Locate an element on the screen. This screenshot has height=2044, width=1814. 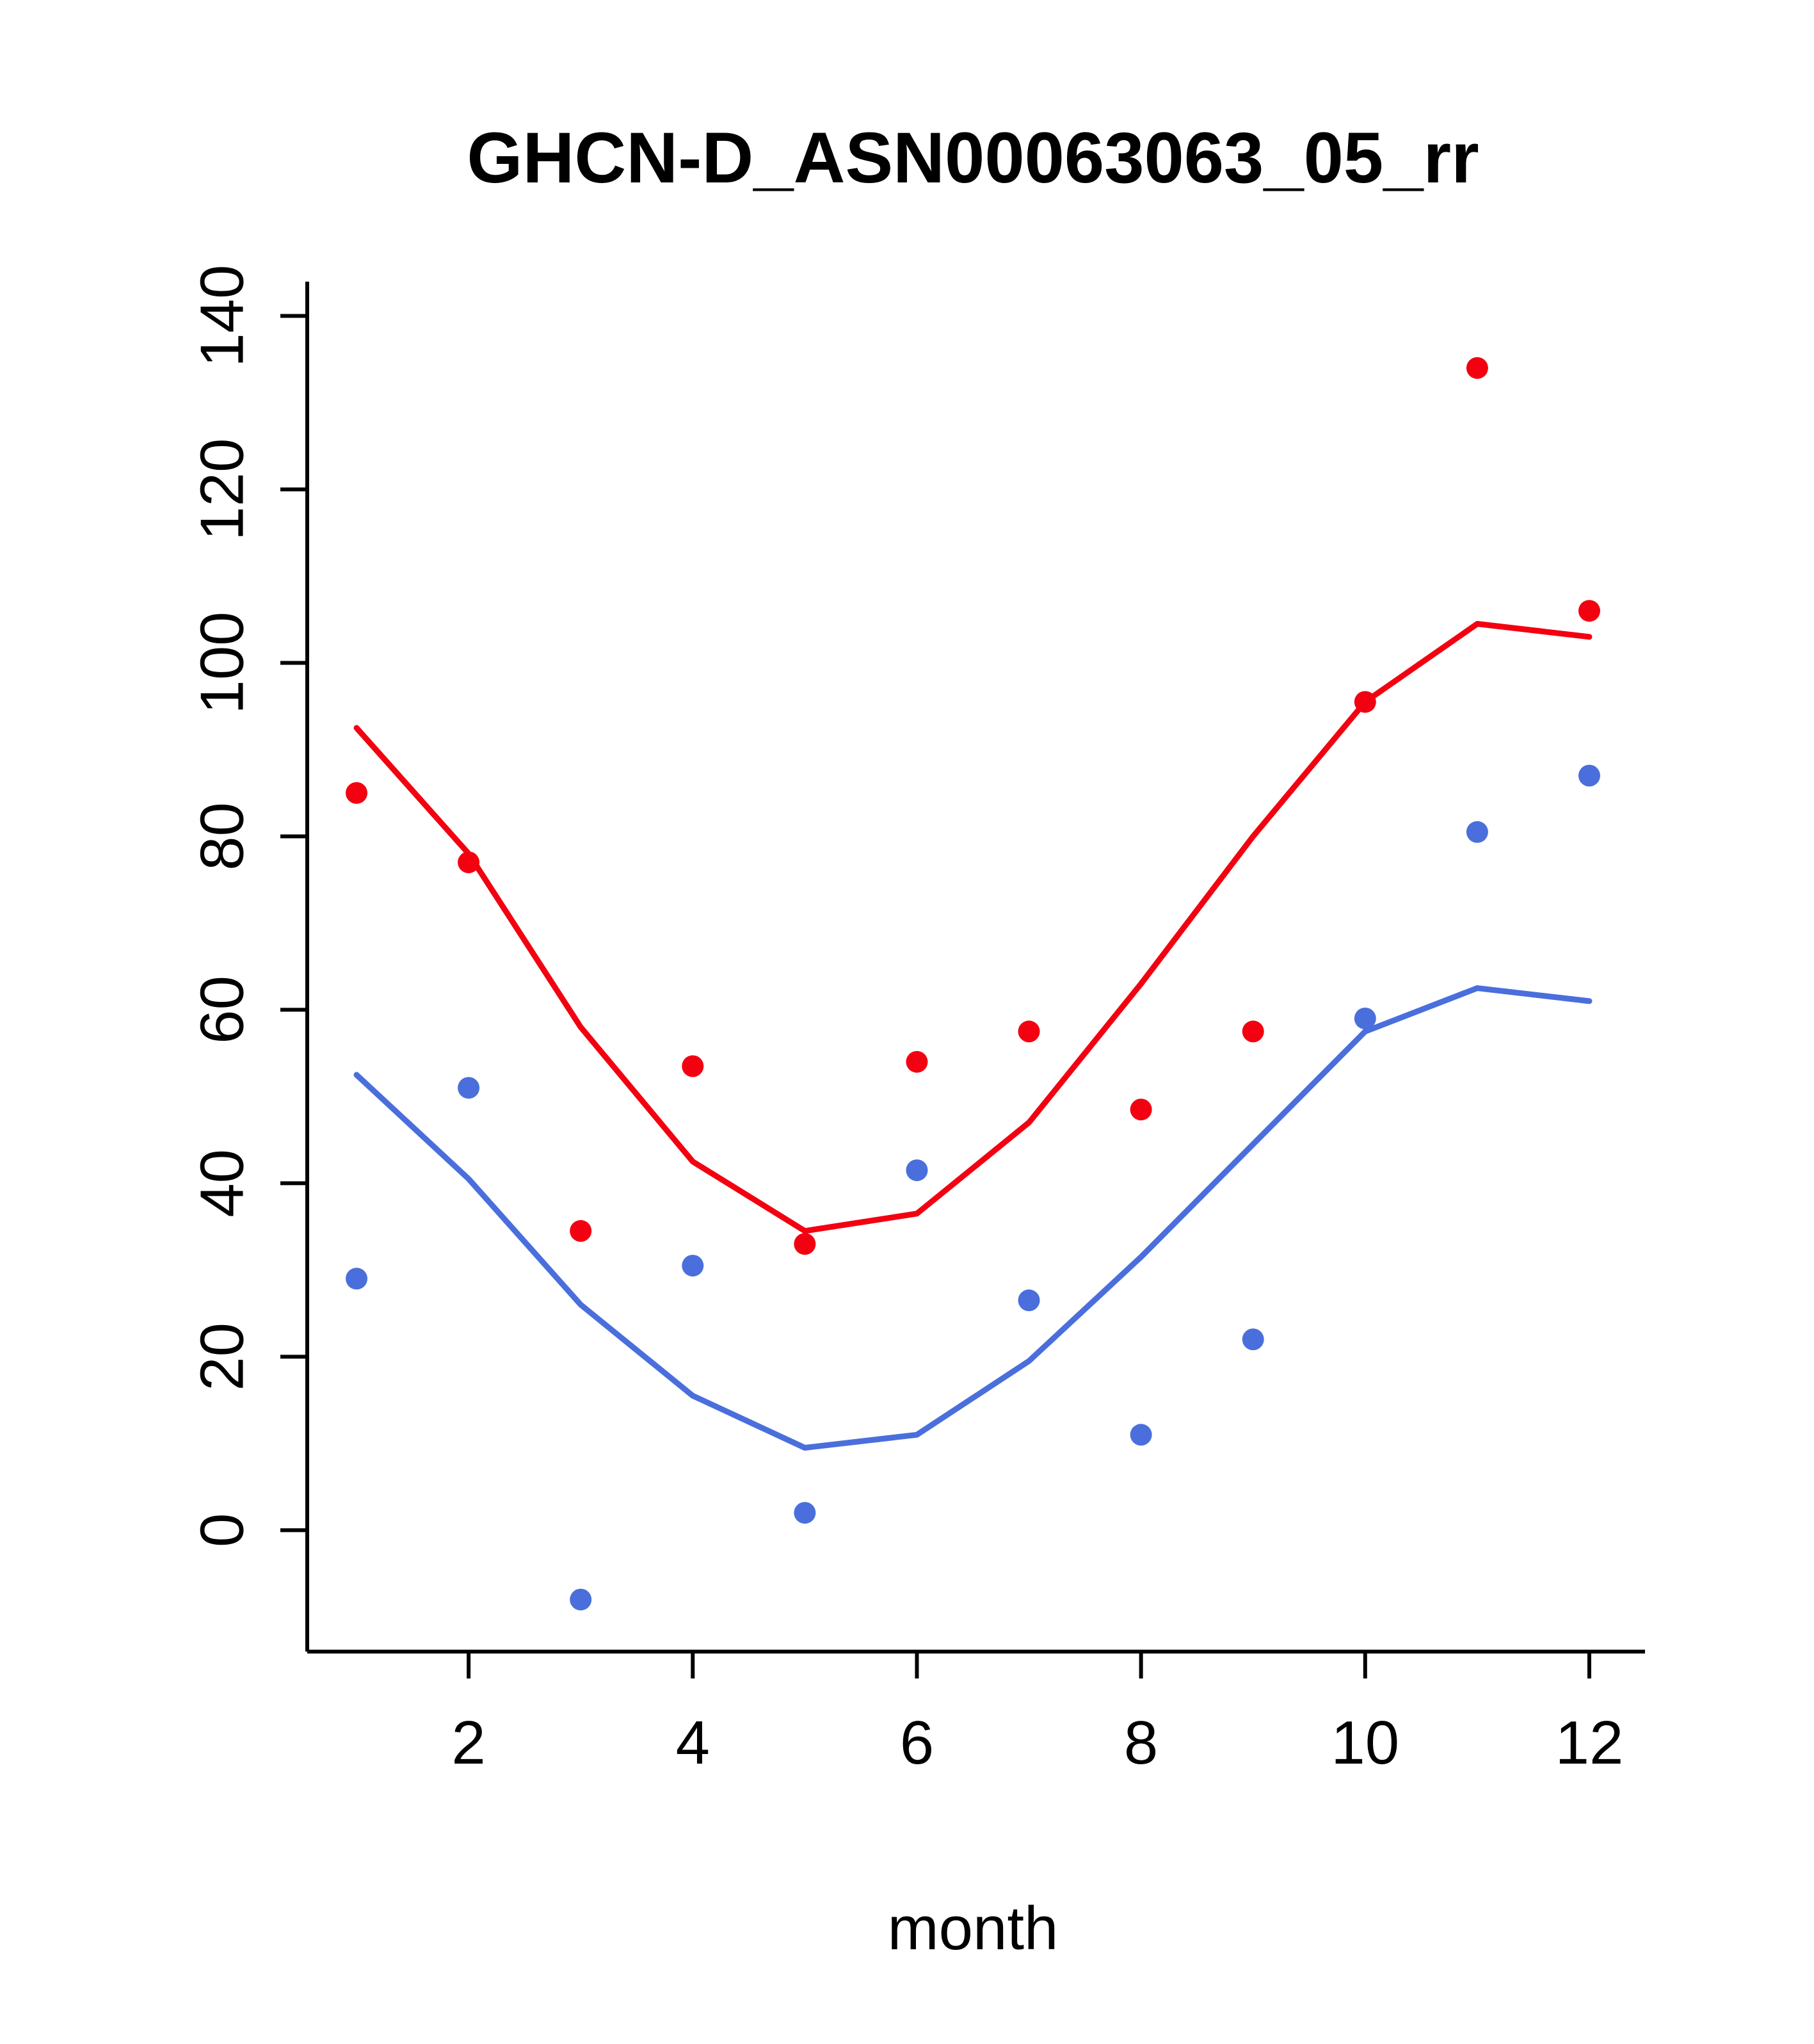
x-axis-title: month is located at coordinates (973, 1928).